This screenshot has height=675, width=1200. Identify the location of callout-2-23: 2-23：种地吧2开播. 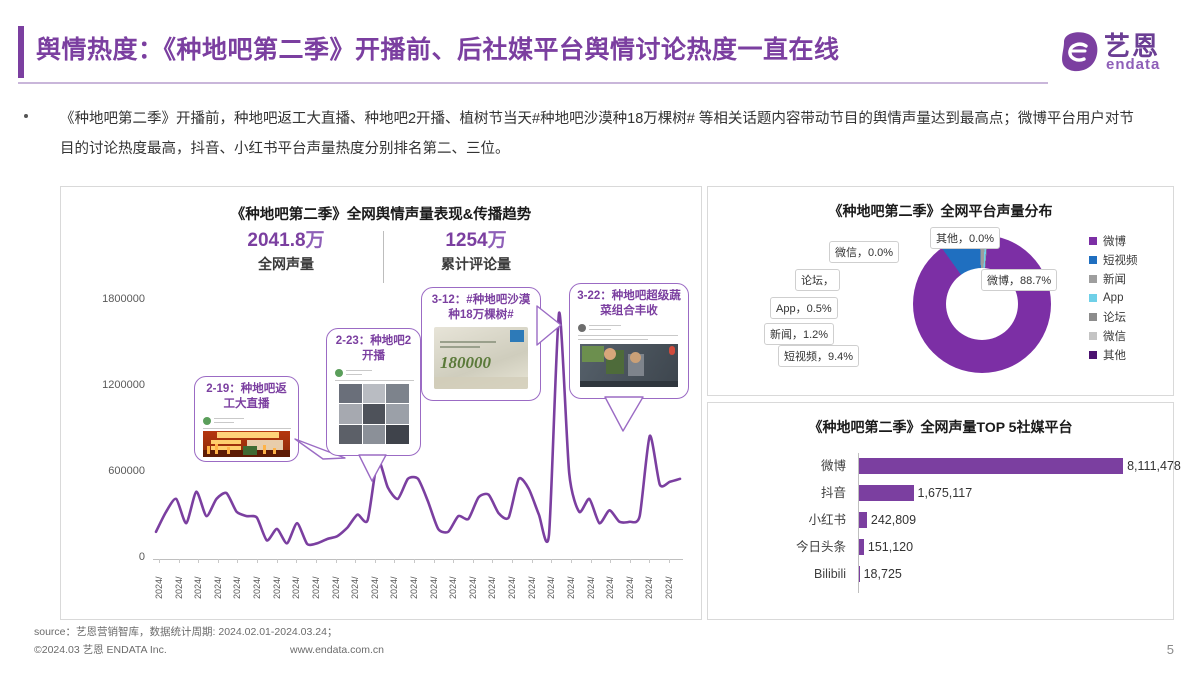
(373, 392).